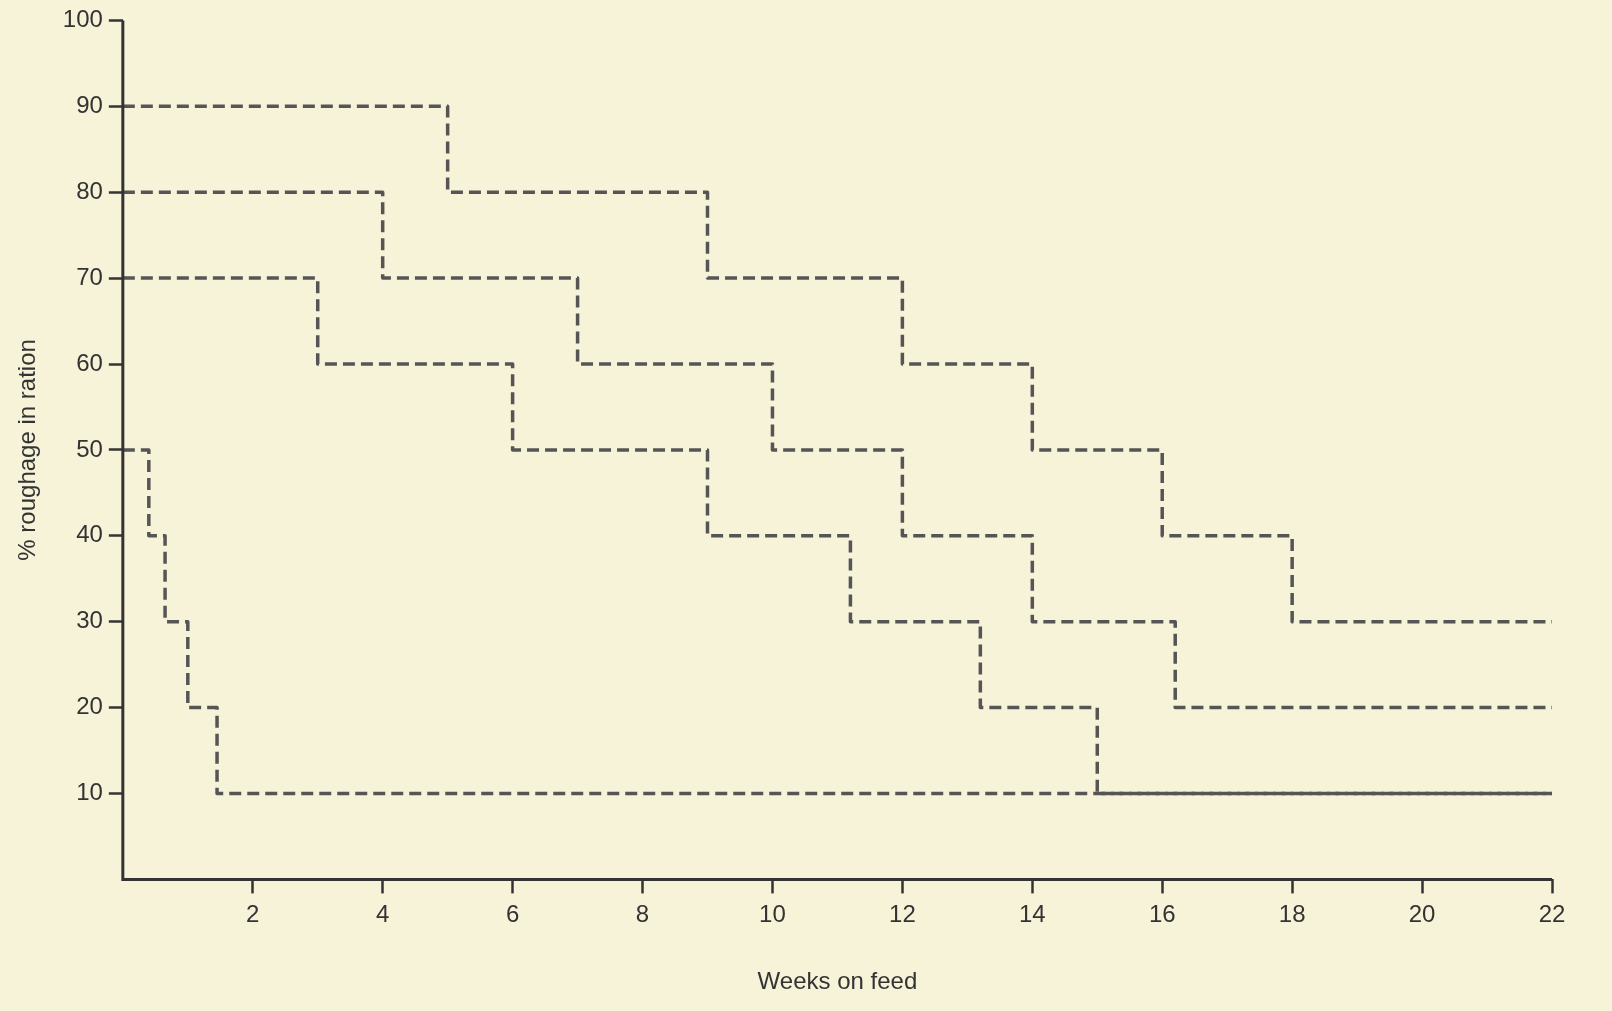 This screenshot has width=1612, height=1011. I want to click on y-axis-title: % roughage in ration, so click(27, 450).